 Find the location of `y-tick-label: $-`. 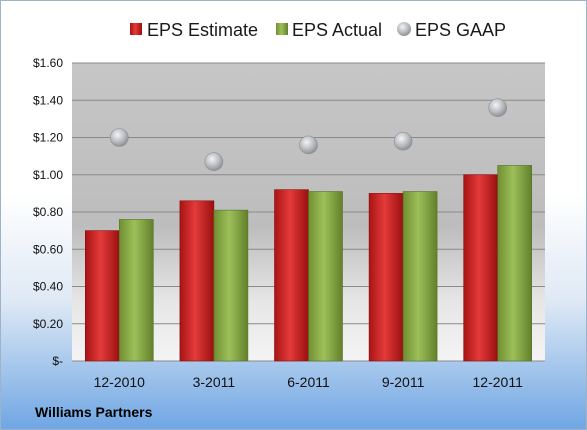

y-tick-label: $- is located at coordinates (57, 361).